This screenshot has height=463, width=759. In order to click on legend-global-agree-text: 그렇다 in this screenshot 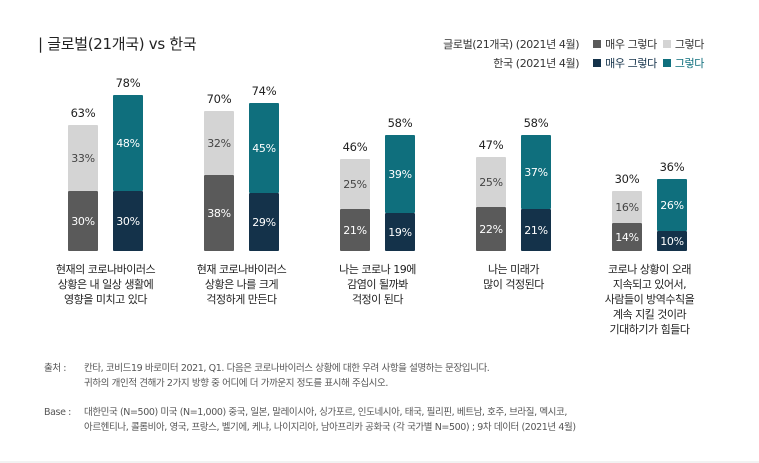, I will do `click(689, 44)`.